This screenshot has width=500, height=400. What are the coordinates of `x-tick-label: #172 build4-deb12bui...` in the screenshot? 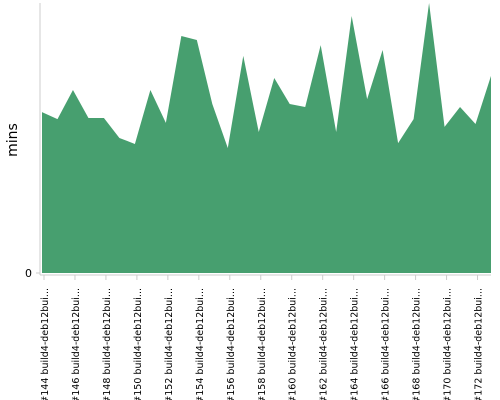 It's located at (479, 344).